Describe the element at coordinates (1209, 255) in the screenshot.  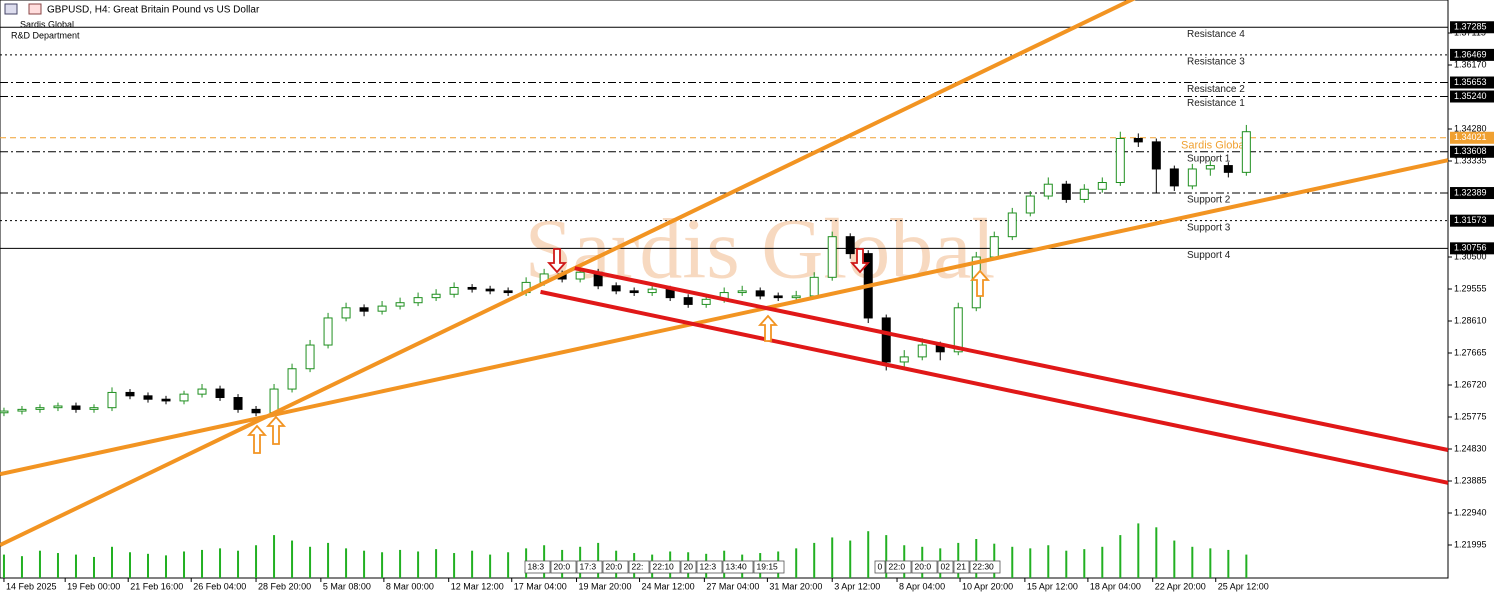
I see `level-name: Support 4` at that location.